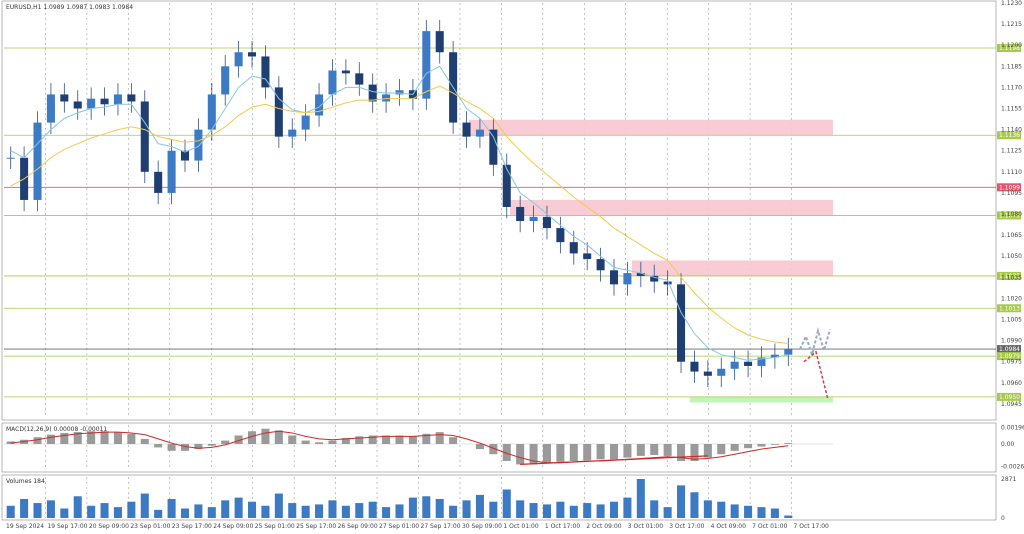 This screenshot has width=1024, height=534. What do you see at coordinates (1011, 66) in the screenshot?
I see `y-tick-label: 1.1185` at bounding box center [1011, 66].